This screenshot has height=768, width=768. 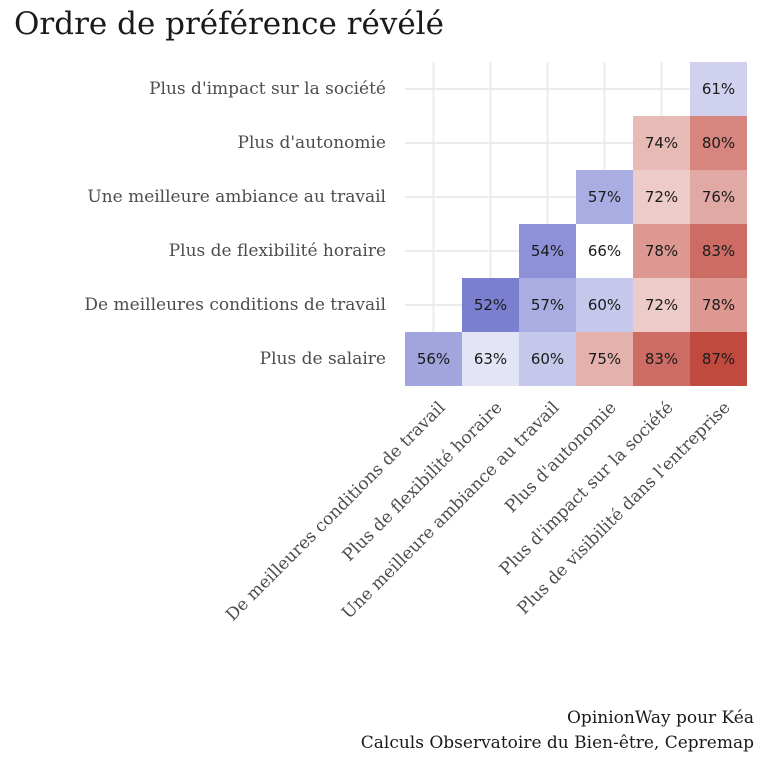 What do you see at coordinates (229, 24) in the screenshot?
I see `chart-title: Ordre de préférence révélé` at bounding box center [229, 24].